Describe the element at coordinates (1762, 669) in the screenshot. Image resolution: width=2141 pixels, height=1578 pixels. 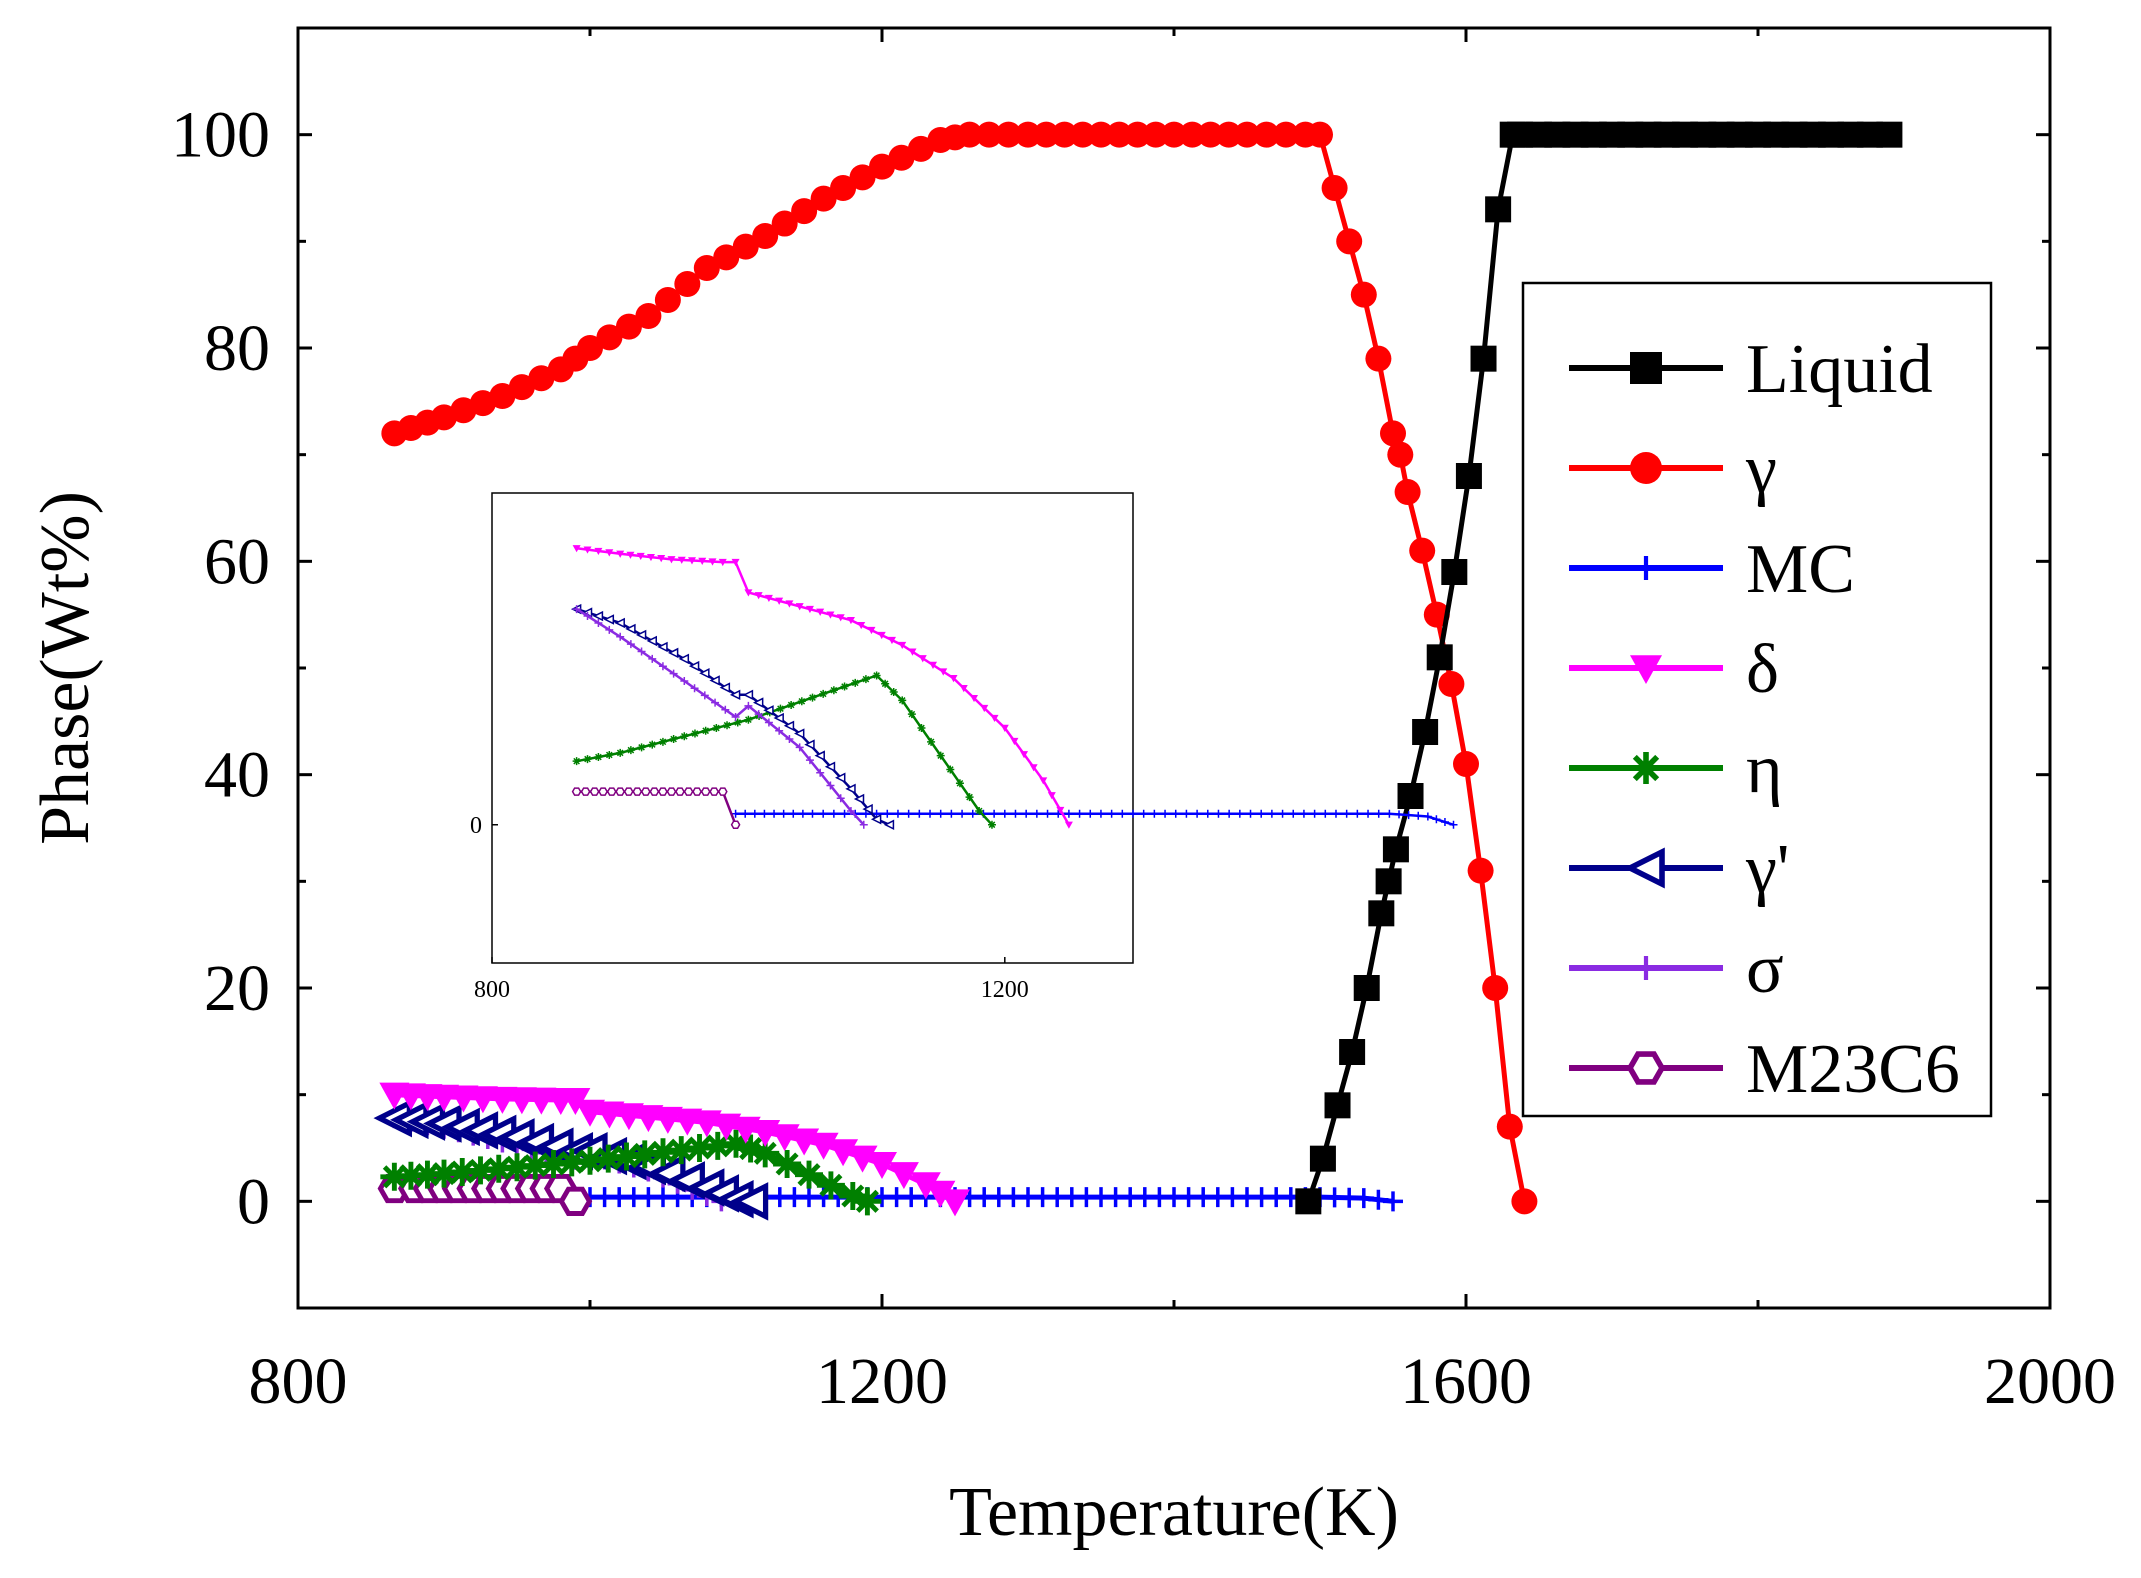
I see `legend-label: δ` at that location.